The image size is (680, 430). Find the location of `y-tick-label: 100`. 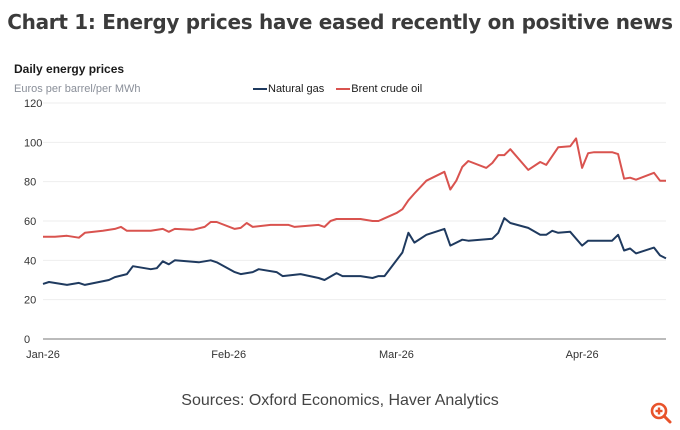

y-tick-label: 100 is located at coordinates (33, 143).